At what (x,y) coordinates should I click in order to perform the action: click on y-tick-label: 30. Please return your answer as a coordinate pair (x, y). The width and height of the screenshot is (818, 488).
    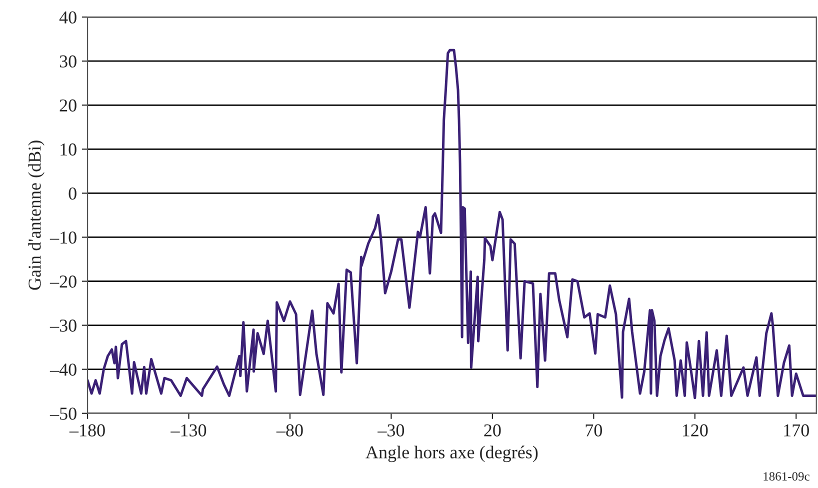
    Looking at the image, I should click on (68, 61).